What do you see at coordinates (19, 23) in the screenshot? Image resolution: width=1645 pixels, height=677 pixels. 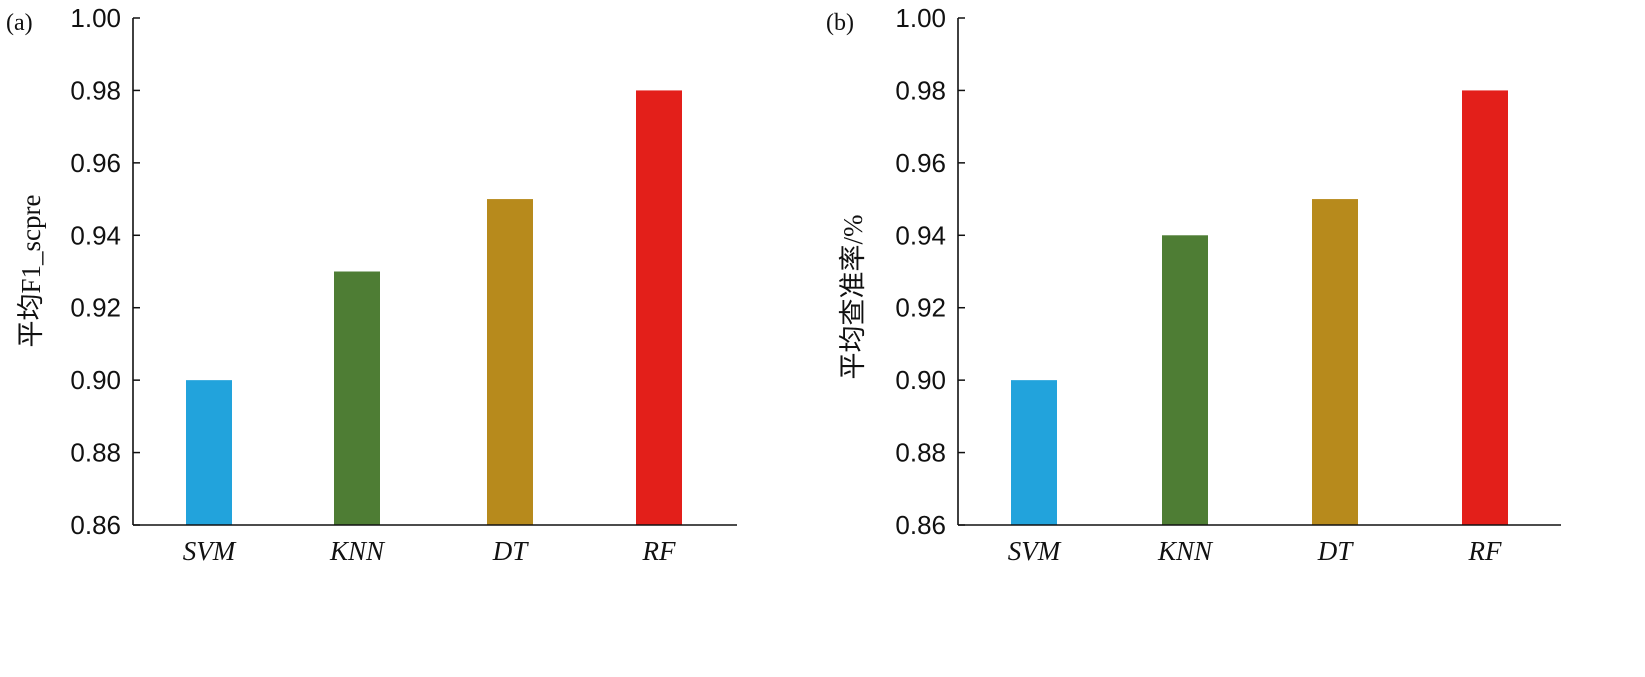 I see `panel-label: (a)` at bounding box center [19, 23].